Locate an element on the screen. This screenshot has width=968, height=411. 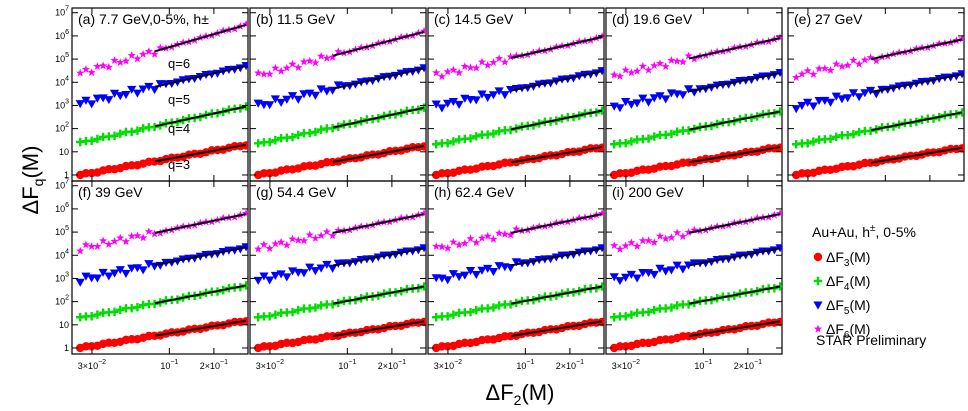
panel-title: (b) 11.5 GeV is located at coordinates (296, 19).